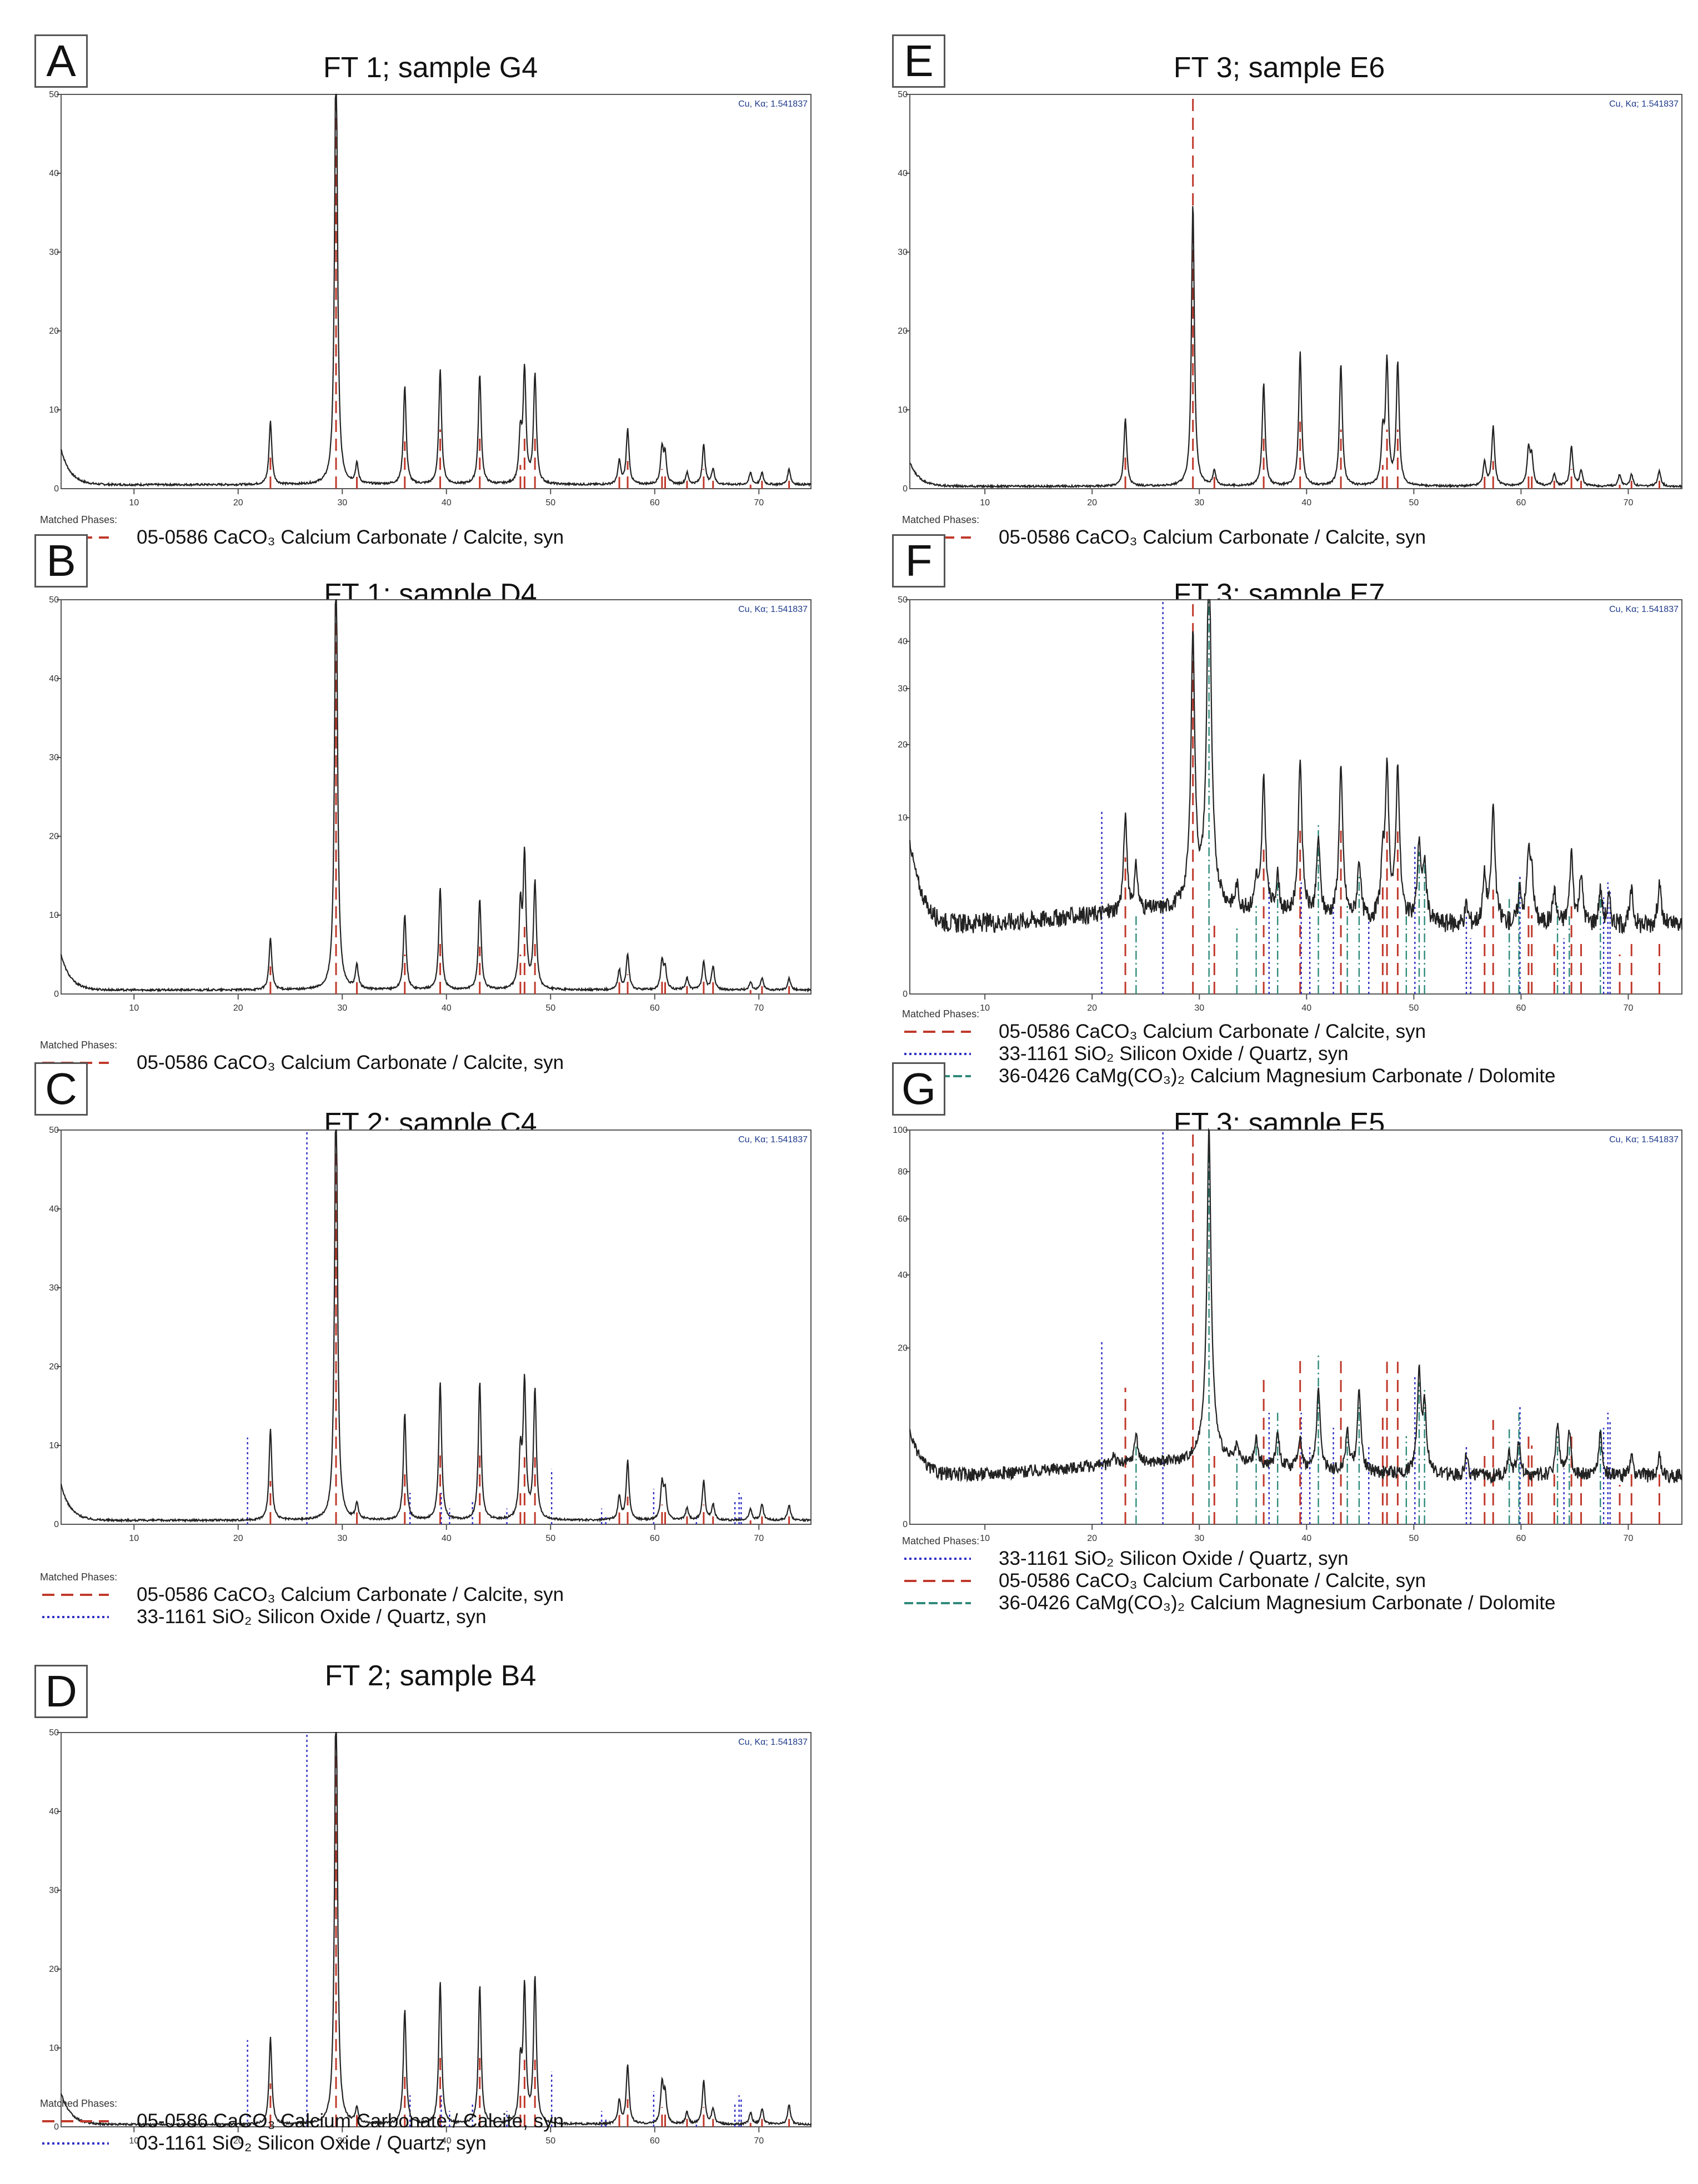 Image resolution: width=1698 pixels, height=2184 pixels. I want to click on panel-letter: C, so click(61, 1089).